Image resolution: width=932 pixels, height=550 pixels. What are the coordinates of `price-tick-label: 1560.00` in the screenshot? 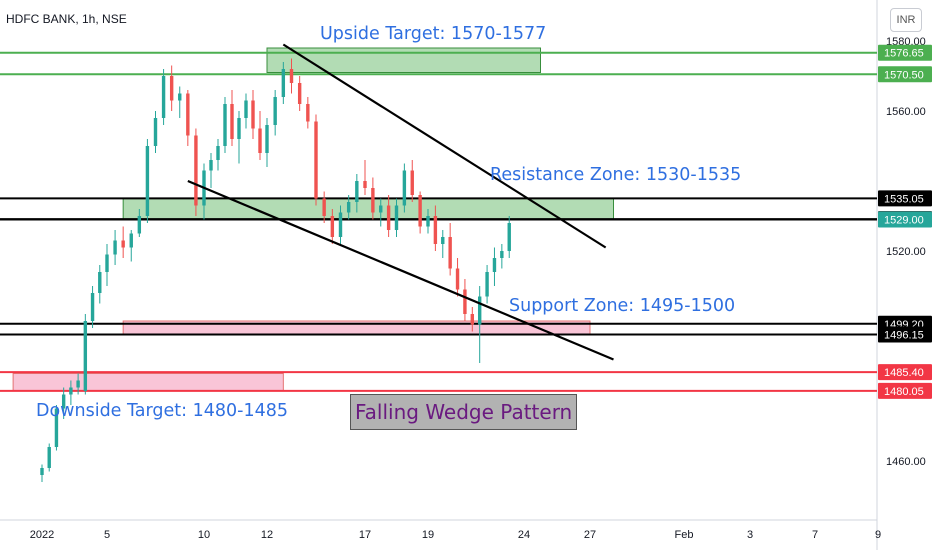 It's located at (906, 112).